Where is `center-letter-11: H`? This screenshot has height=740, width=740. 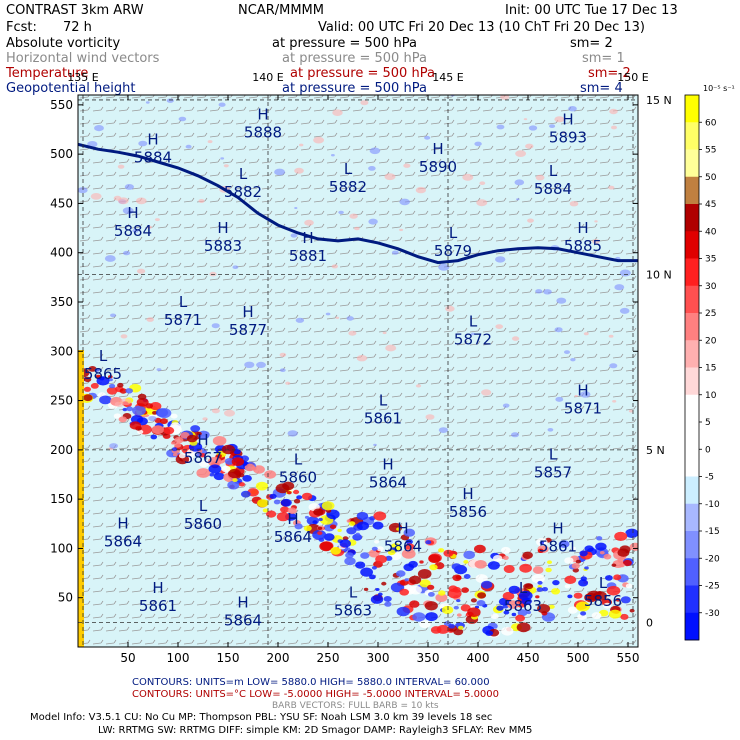
center-letter-11: H is located at coordinates (582, 228).